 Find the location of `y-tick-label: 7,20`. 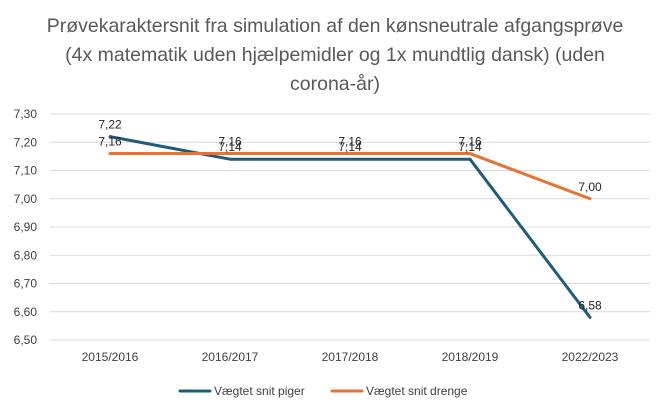

y-tick-label: 7,20 is located at coordinates (26, 142).